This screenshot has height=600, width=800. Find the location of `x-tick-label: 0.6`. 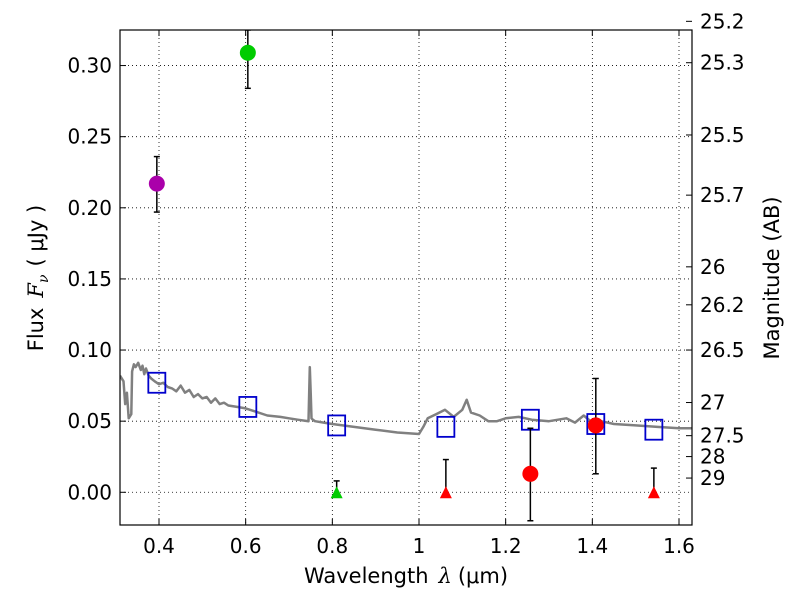

x-tick-label: 0.6 is located at coordinates (246, 546).